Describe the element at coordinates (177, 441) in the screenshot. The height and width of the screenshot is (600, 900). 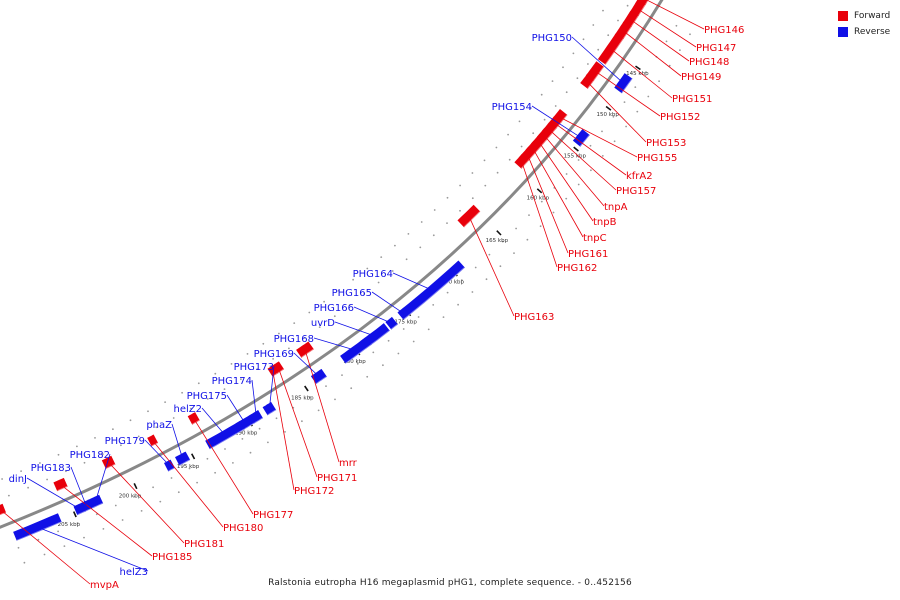
I see `leader-phaz` at that location.